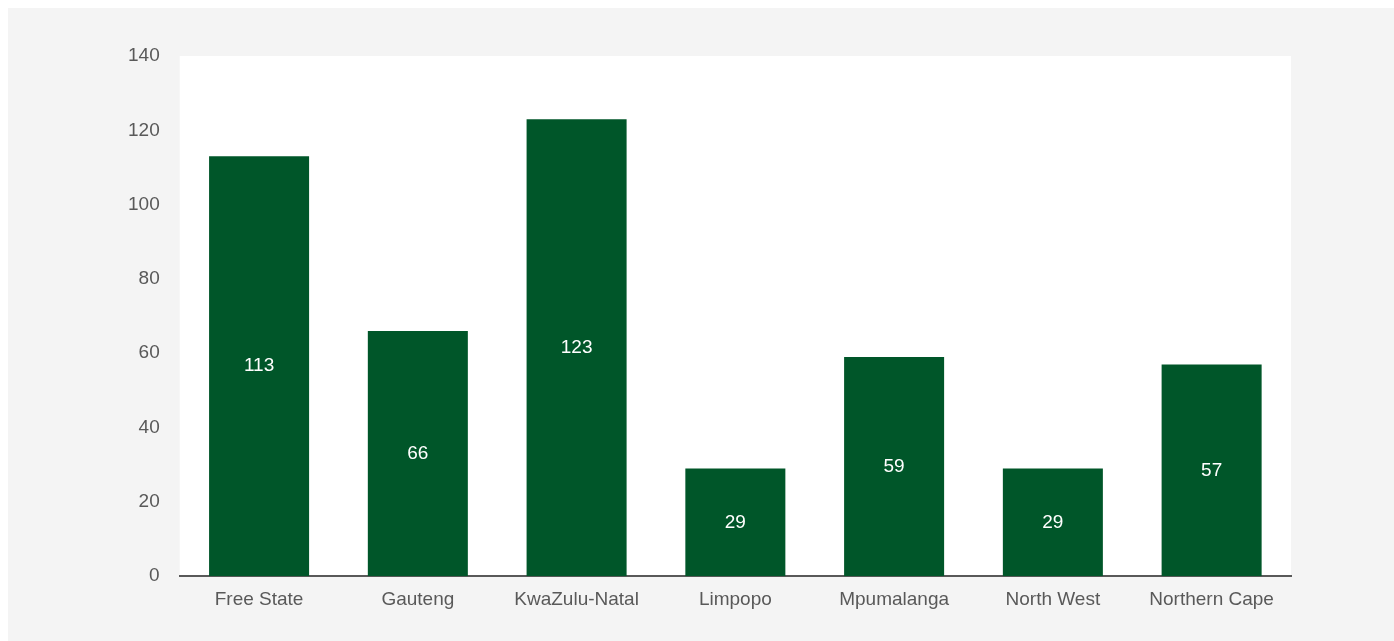 Image resolution: width=1394 pixels, height=641 pixels. I want to click on x-tick-label: Free State, so click(259, 598).